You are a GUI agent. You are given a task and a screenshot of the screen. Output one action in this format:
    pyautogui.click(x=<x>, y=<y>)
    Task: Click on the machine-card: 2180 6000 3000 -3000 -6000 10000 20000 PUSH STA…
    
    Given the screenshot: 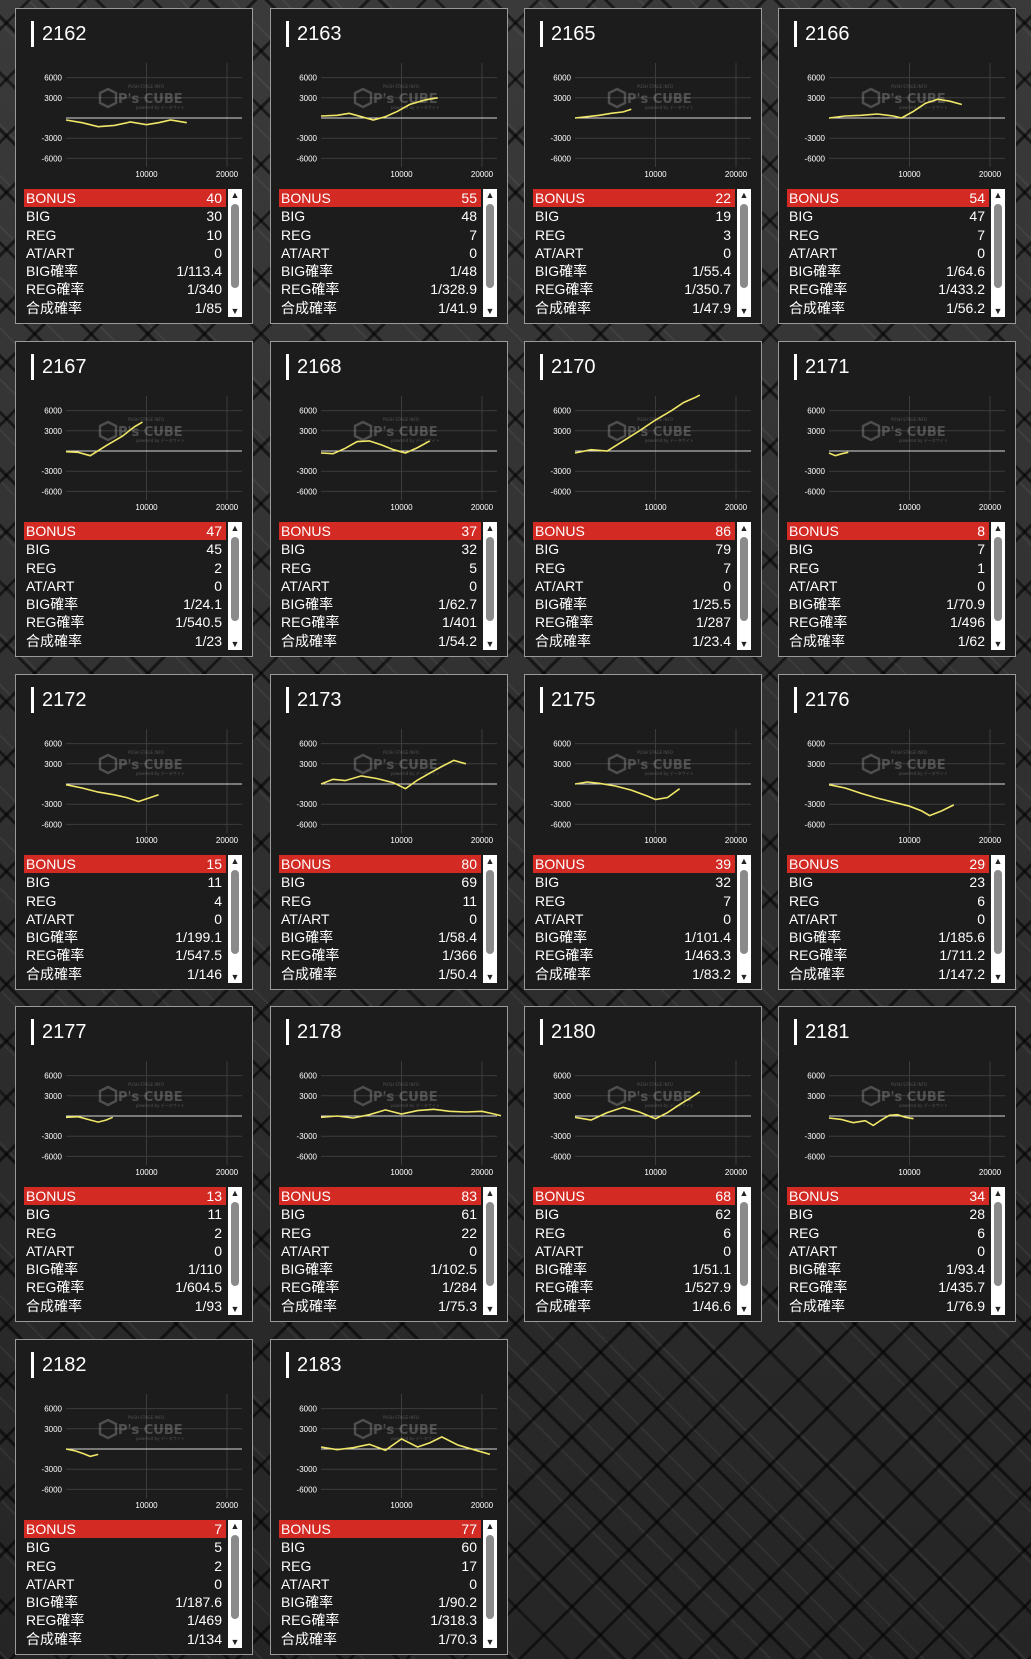 What is the action you would take?
    pyautogui.click(x=643, y=1164)
    